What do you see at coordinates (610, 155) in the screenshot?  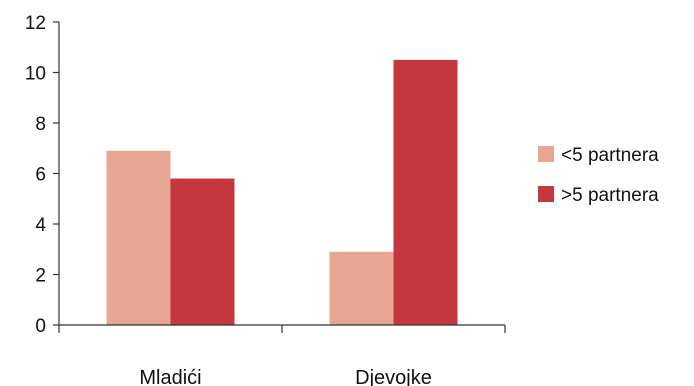 I see `legend-label: <5 partnera` at bounding box center [610, 155].